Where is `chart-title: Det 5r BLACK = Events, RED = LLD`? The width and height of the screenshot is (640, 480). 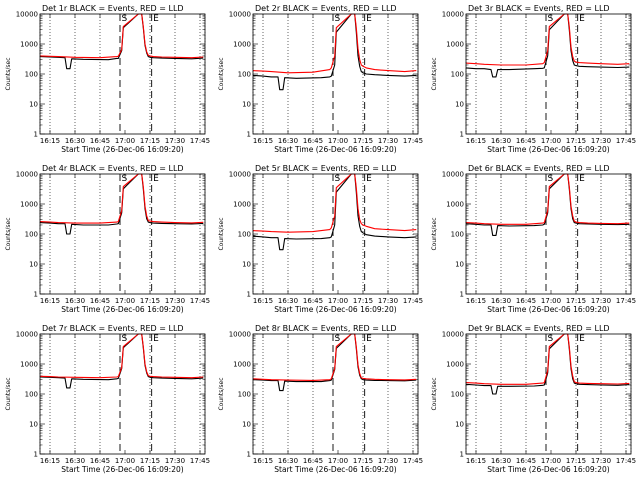 chart-title: Det 5r BLACK = Events, RED = LLD is located at coordinates (326, 168).